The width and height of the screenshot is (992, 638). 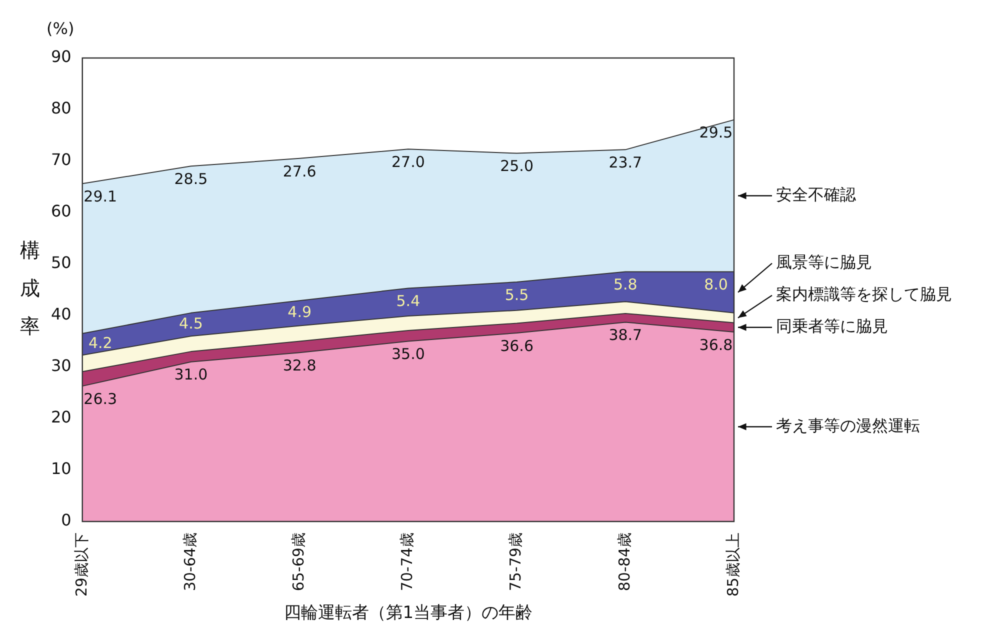 What do you see at coordinates (61, 108) in the screenshot?
I see `y-tick-label: 80` at bounding box center [61, 108].